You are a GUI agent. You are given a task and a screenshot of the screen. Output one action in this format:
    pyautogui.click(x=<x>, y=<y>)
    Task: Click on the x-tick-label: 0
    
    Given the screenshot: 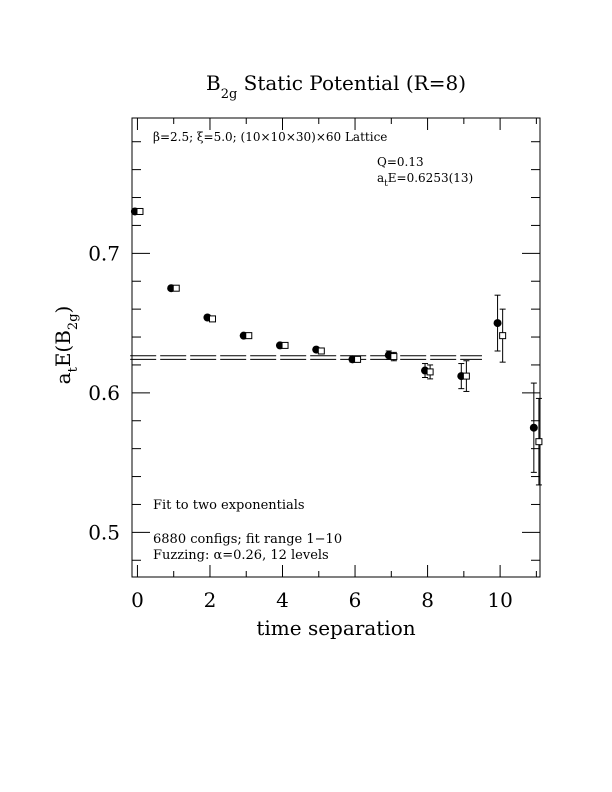 What is the action you would take?
    pyautogui.click(x=137, y=600)
    